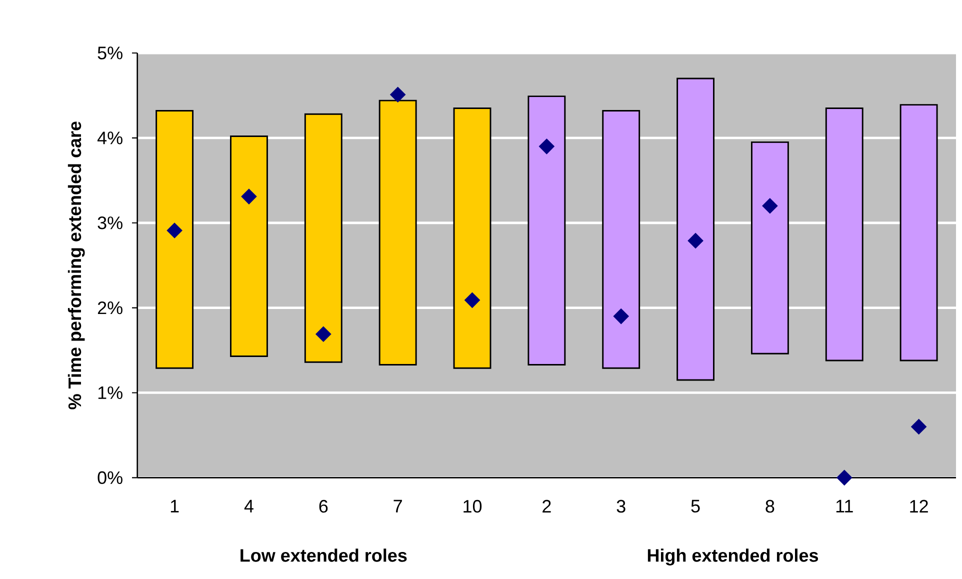 The image size is (962, 579). I want to click on x-tick-label: 7, so click(398, 506).